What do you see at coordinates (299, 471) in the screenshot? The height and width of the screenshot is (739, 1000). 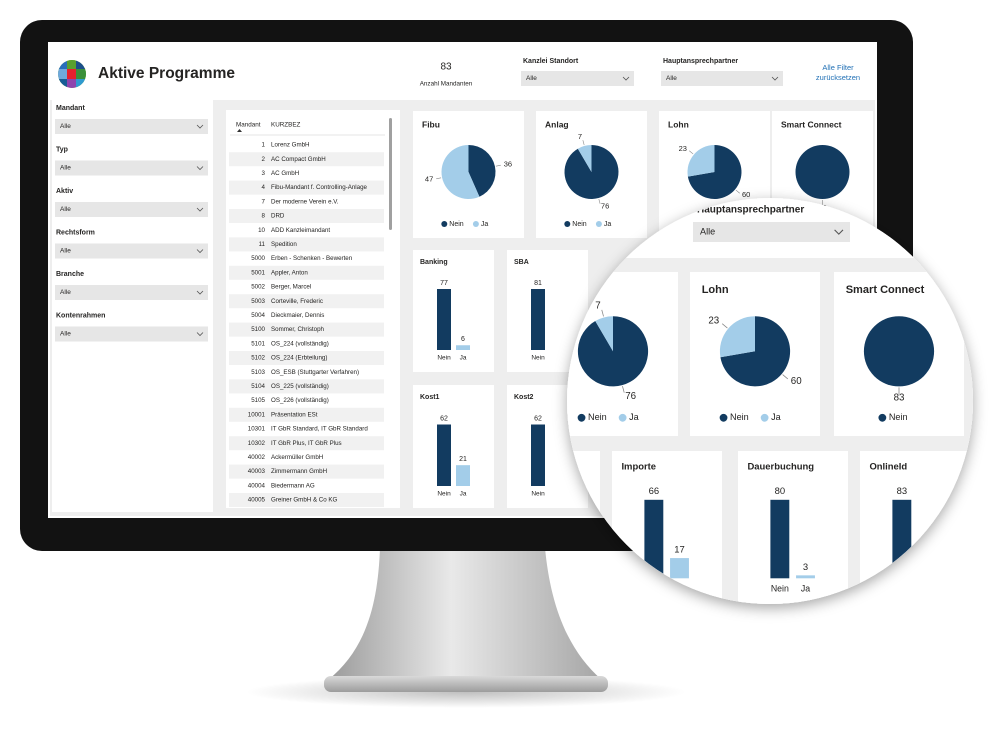 I see `cell-name: Zimmermann GmbH` at bounding box center [299, 471].